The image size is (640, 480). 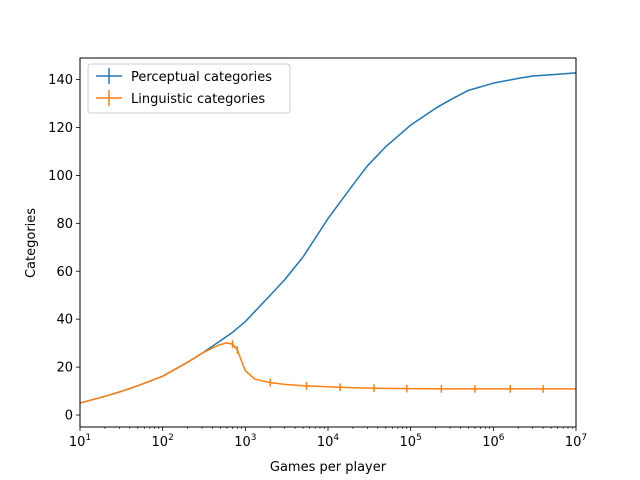 I want to click on y-tick-label-6: 120, so click(x=60, y=128).